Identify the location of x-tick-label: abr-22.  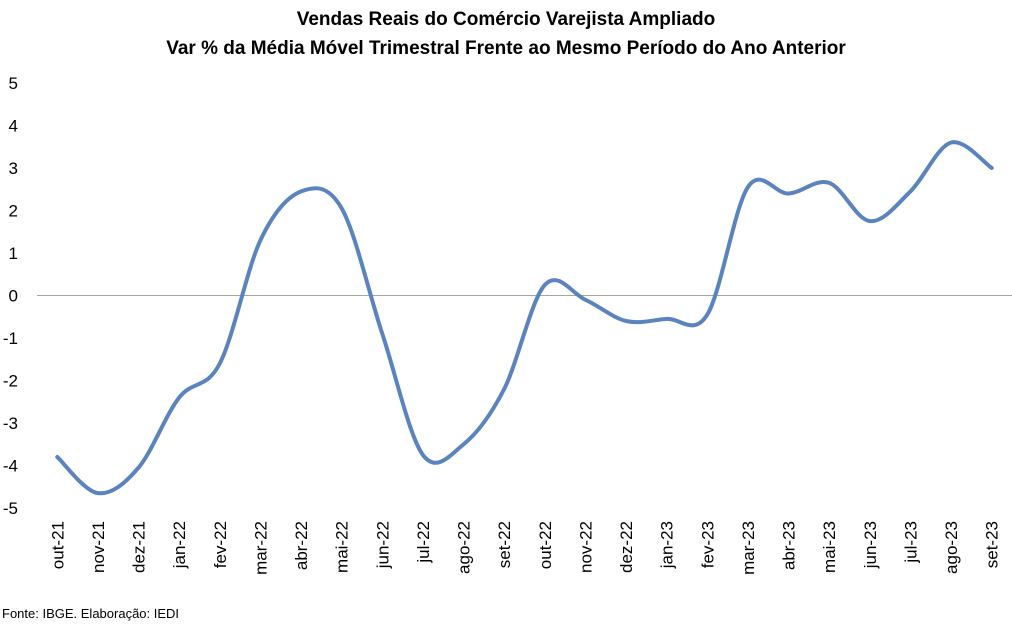
(301, 545).